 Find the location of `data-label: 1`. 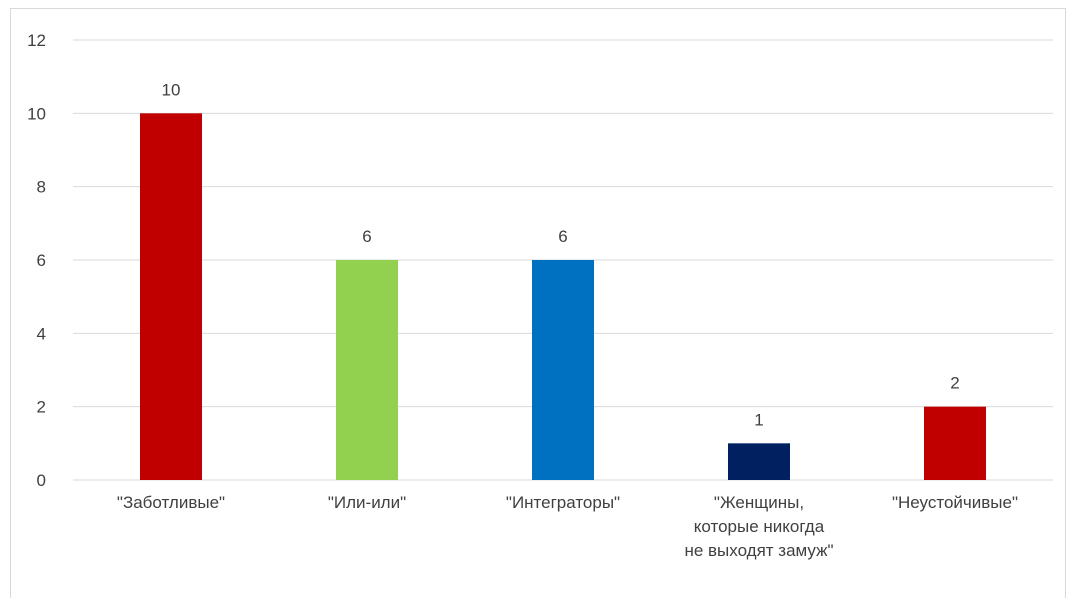

data-label: 1 is located at coordinates (758, 419).